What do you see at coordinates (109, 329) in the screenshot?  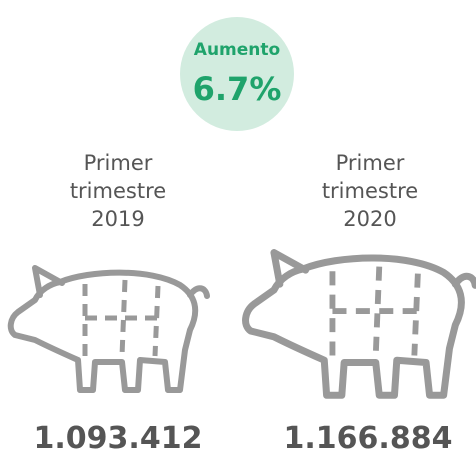 I see `pig-icon` at bounding box center [109, 329].